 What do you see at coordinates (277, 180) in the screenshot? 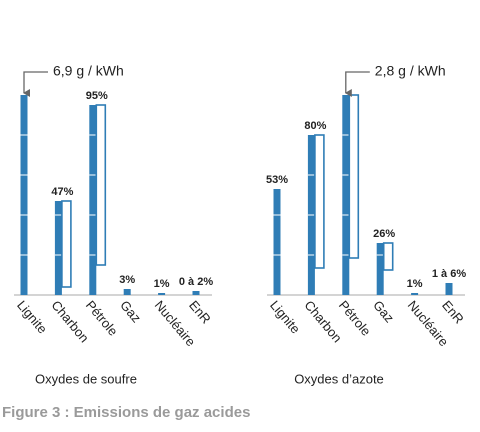
I see `value-label: 53%` at bounding box center [277, 180].